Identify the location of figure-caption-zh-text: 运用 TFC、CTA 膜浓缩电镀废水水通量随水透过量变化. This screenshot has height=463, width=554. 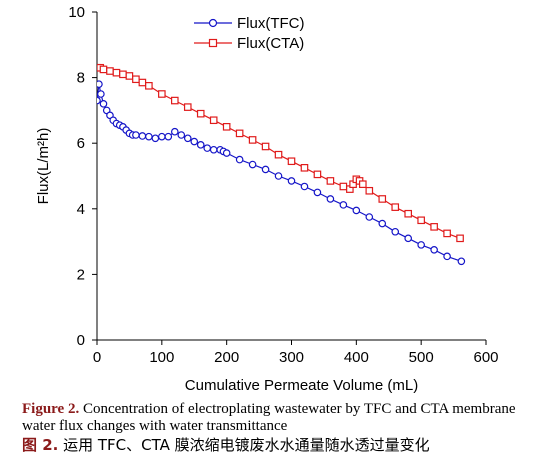
(244, 445).